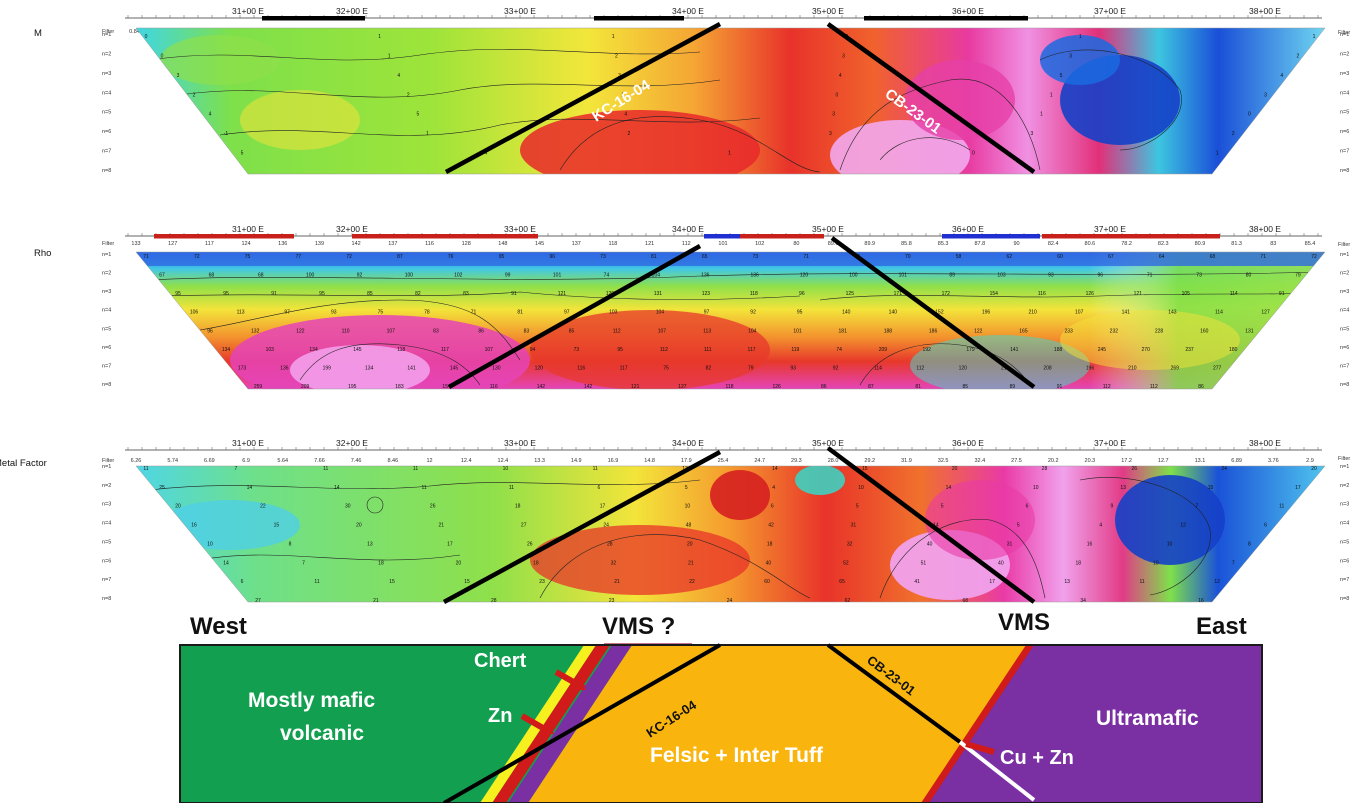  Describe the element at coordinates (1013, 387) in the screenshot. I see `contour-value: 89` at that location.